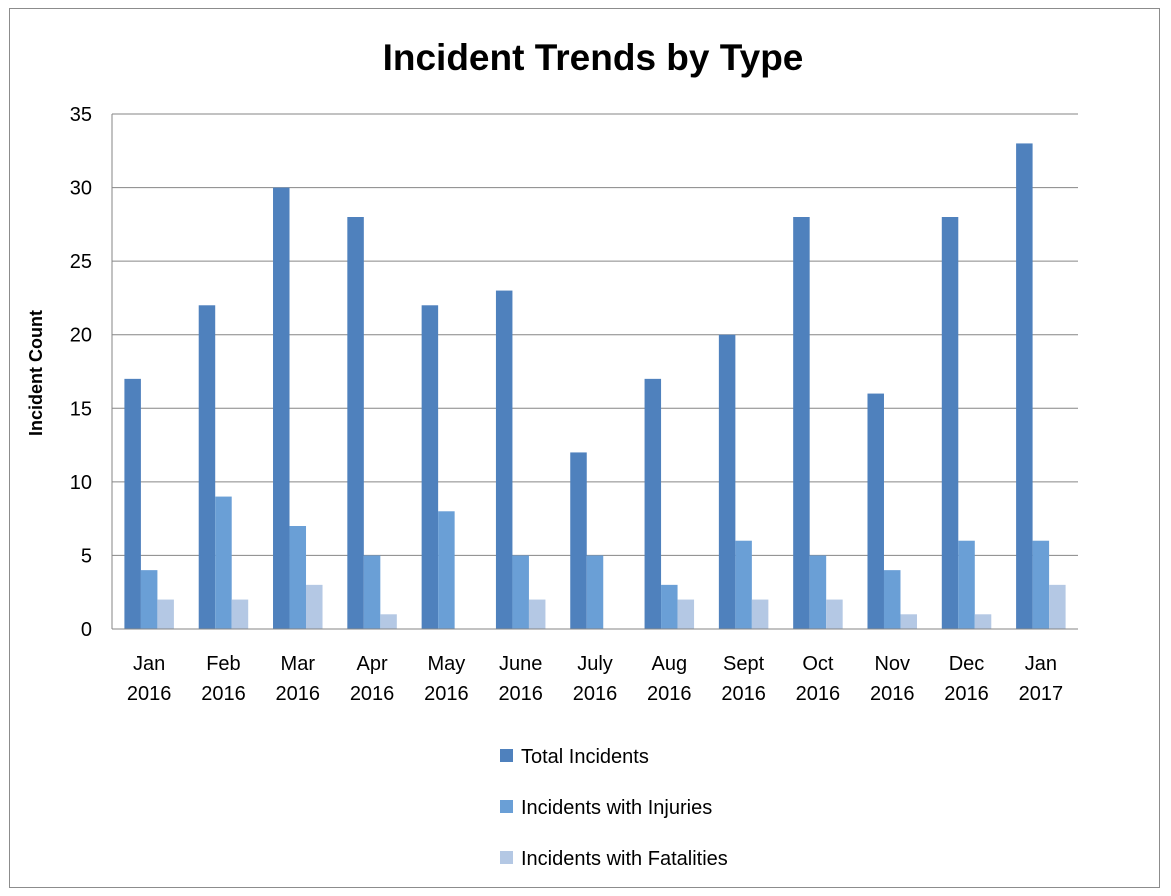 This screenshot has height=896, width=1171. I want to click on x-tick-label: June, so click(520, 664).